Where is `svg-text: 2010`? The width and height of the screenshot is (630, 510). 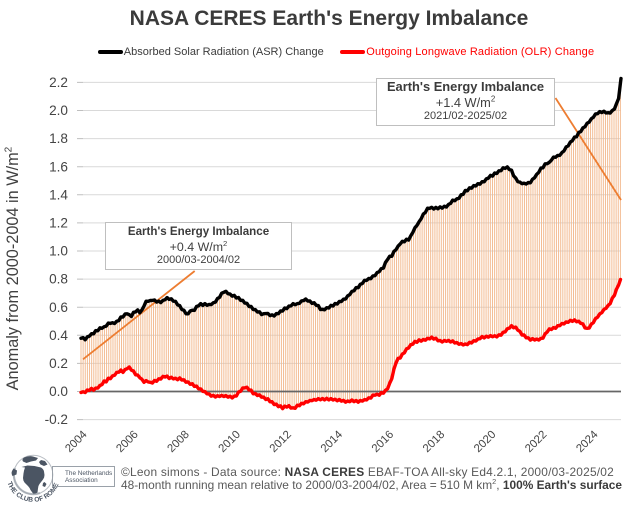 svg-text: 2010 is located at coordinates (230, 442).